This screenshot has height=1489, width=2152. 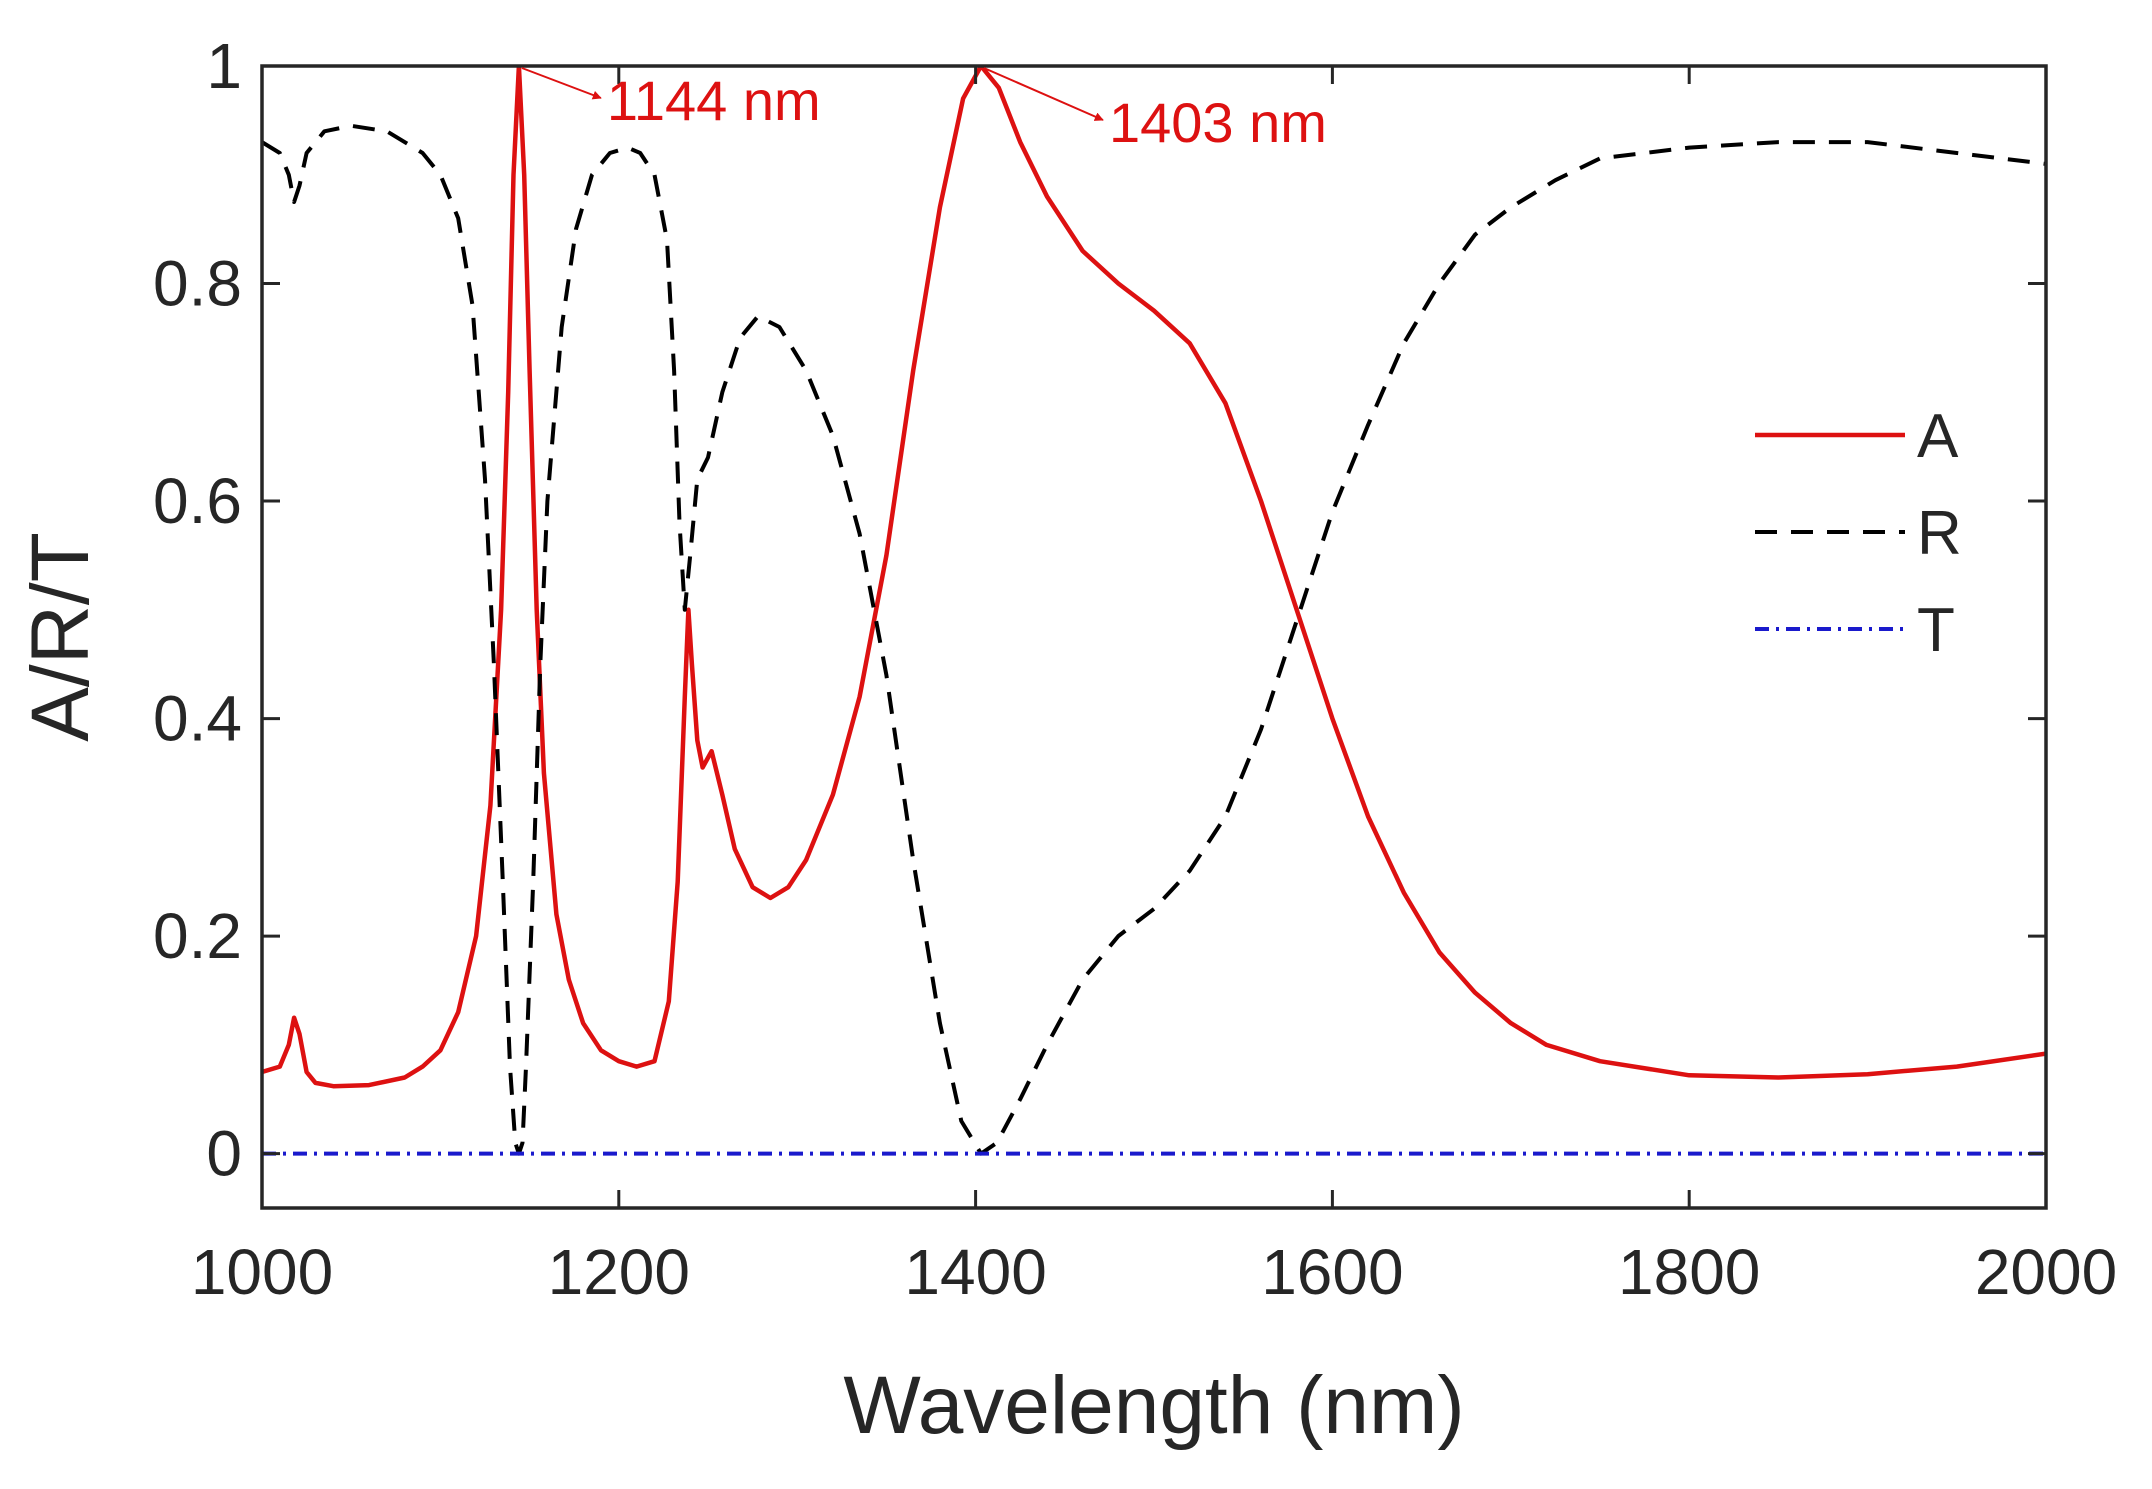 I want to click on y-tick-label: 0.2, so click(x=197, y=936).